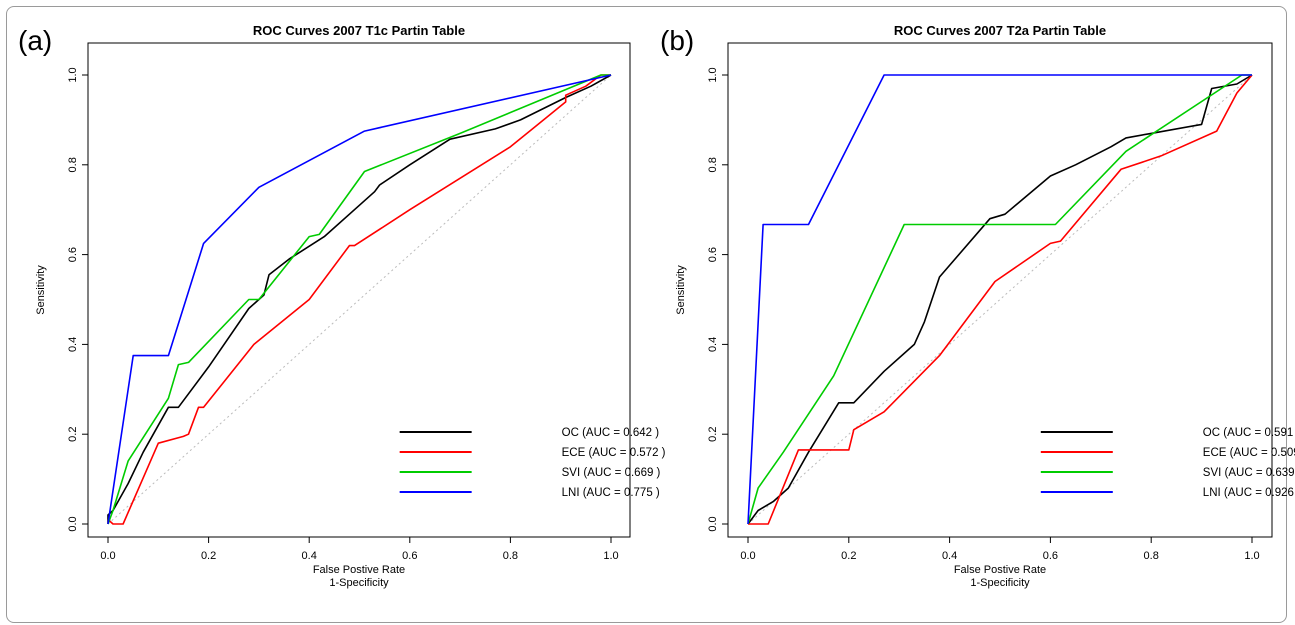  What do you see at coordinates (359, 30) in the screenshot?
I see `chart-title: ROC Curves 2007 T1c Partin Table` at bounding box center [359, 30].